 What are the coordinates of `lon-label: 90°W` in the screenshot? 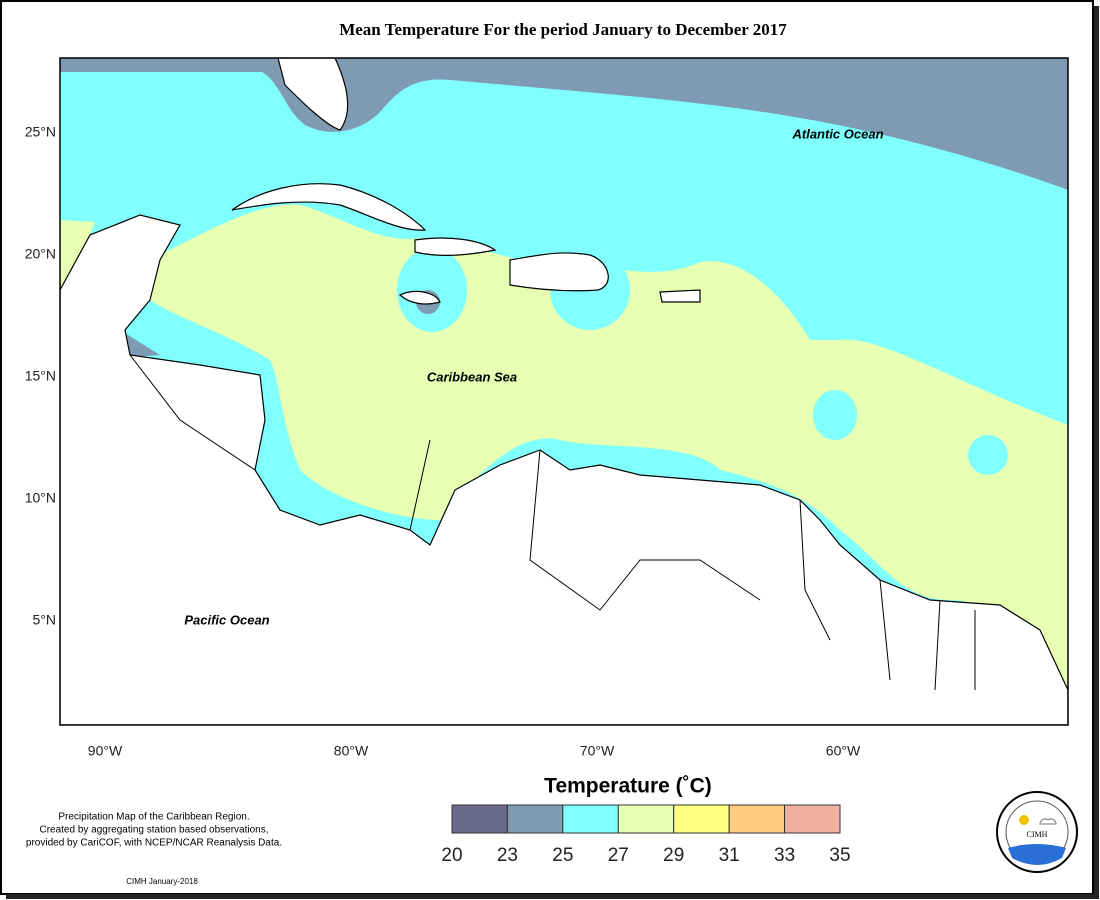 It's located at (105, 751).